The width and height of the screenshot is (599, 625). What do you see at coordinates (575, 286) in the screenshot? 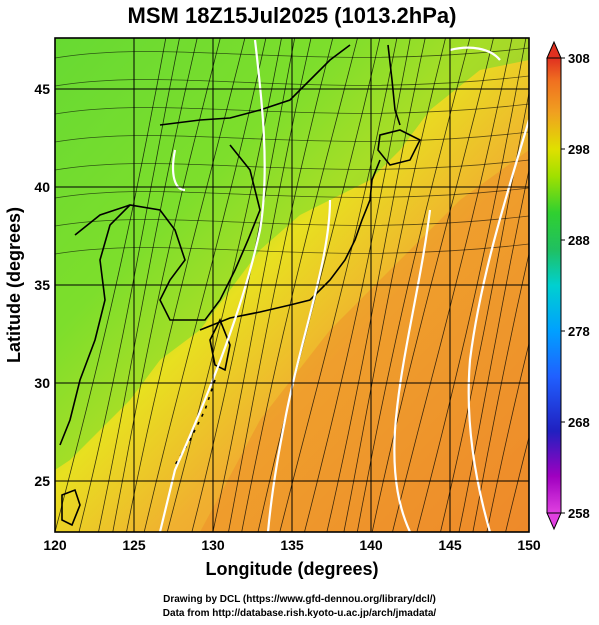
I see `colorbar-tick-labels: 308 298 288 278 268 258` at bounding box center [575, 286].